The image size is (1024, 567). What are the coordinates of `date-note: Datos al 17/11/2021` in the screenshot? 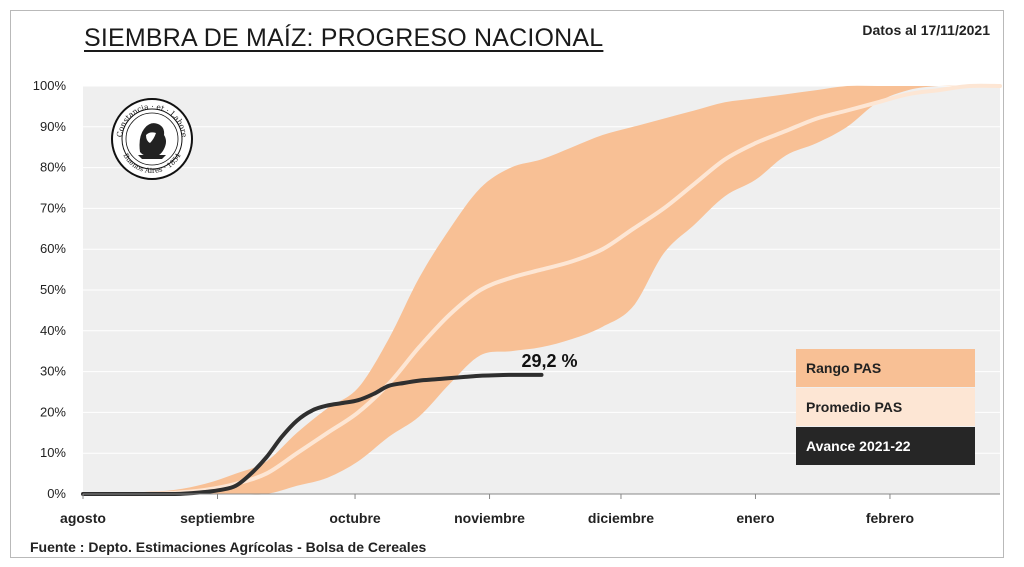 It's located at (926, 30).